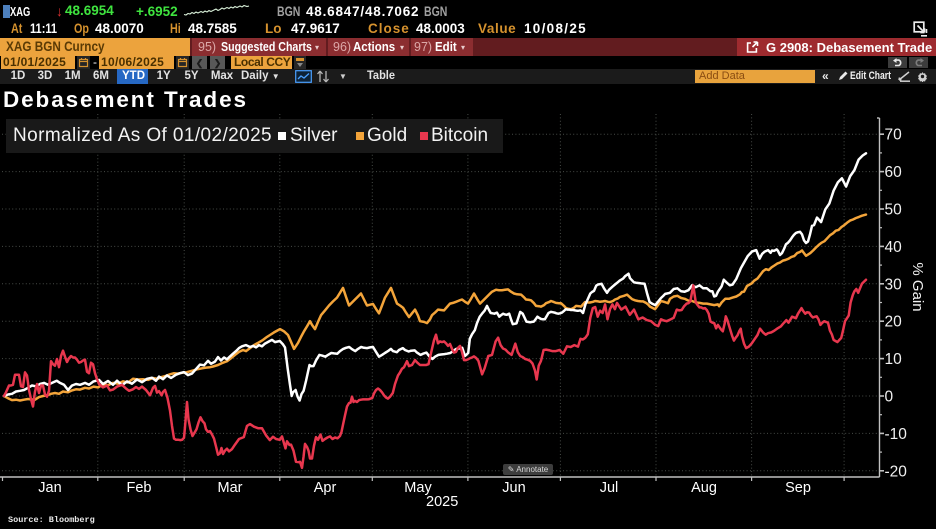 This screenshot has height=529, width=936. Describe the element at coordinates (889, 397) in the screenshot. I see `svg-text: 0` at that location.